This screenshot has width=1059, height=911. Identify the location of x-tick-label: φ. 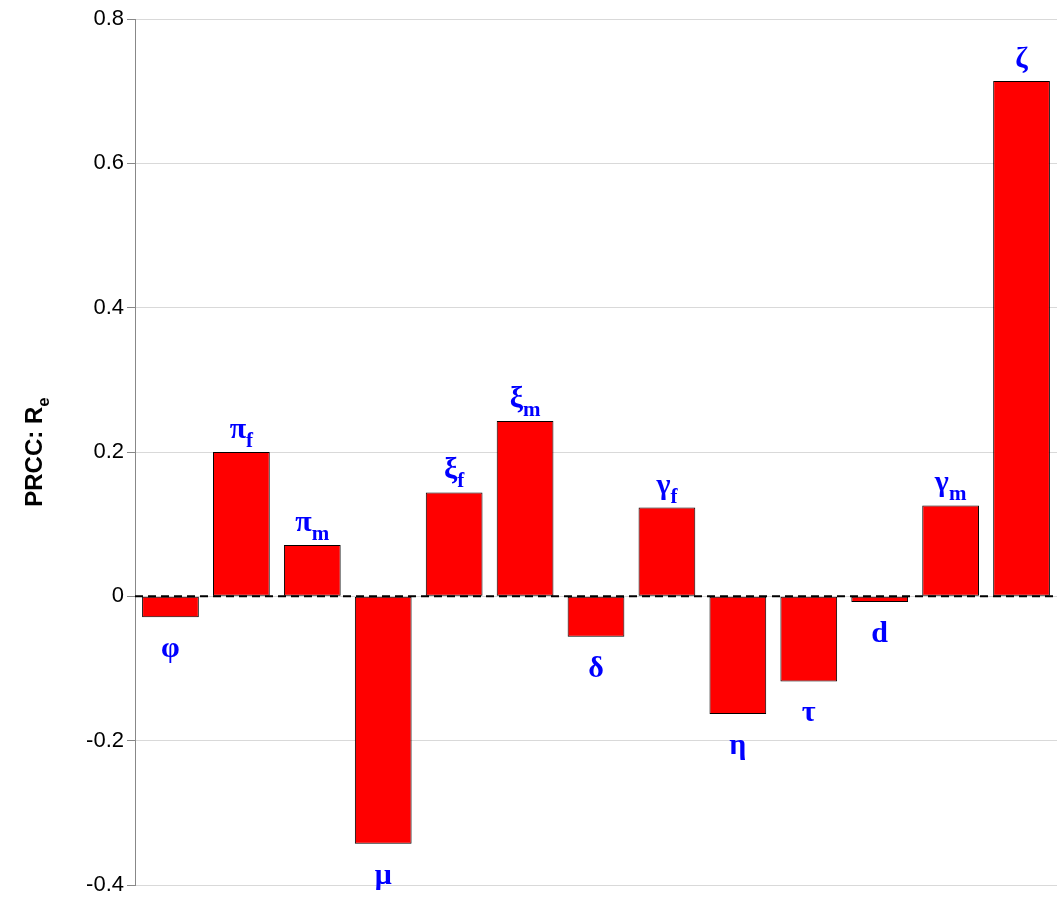
(170, 647).